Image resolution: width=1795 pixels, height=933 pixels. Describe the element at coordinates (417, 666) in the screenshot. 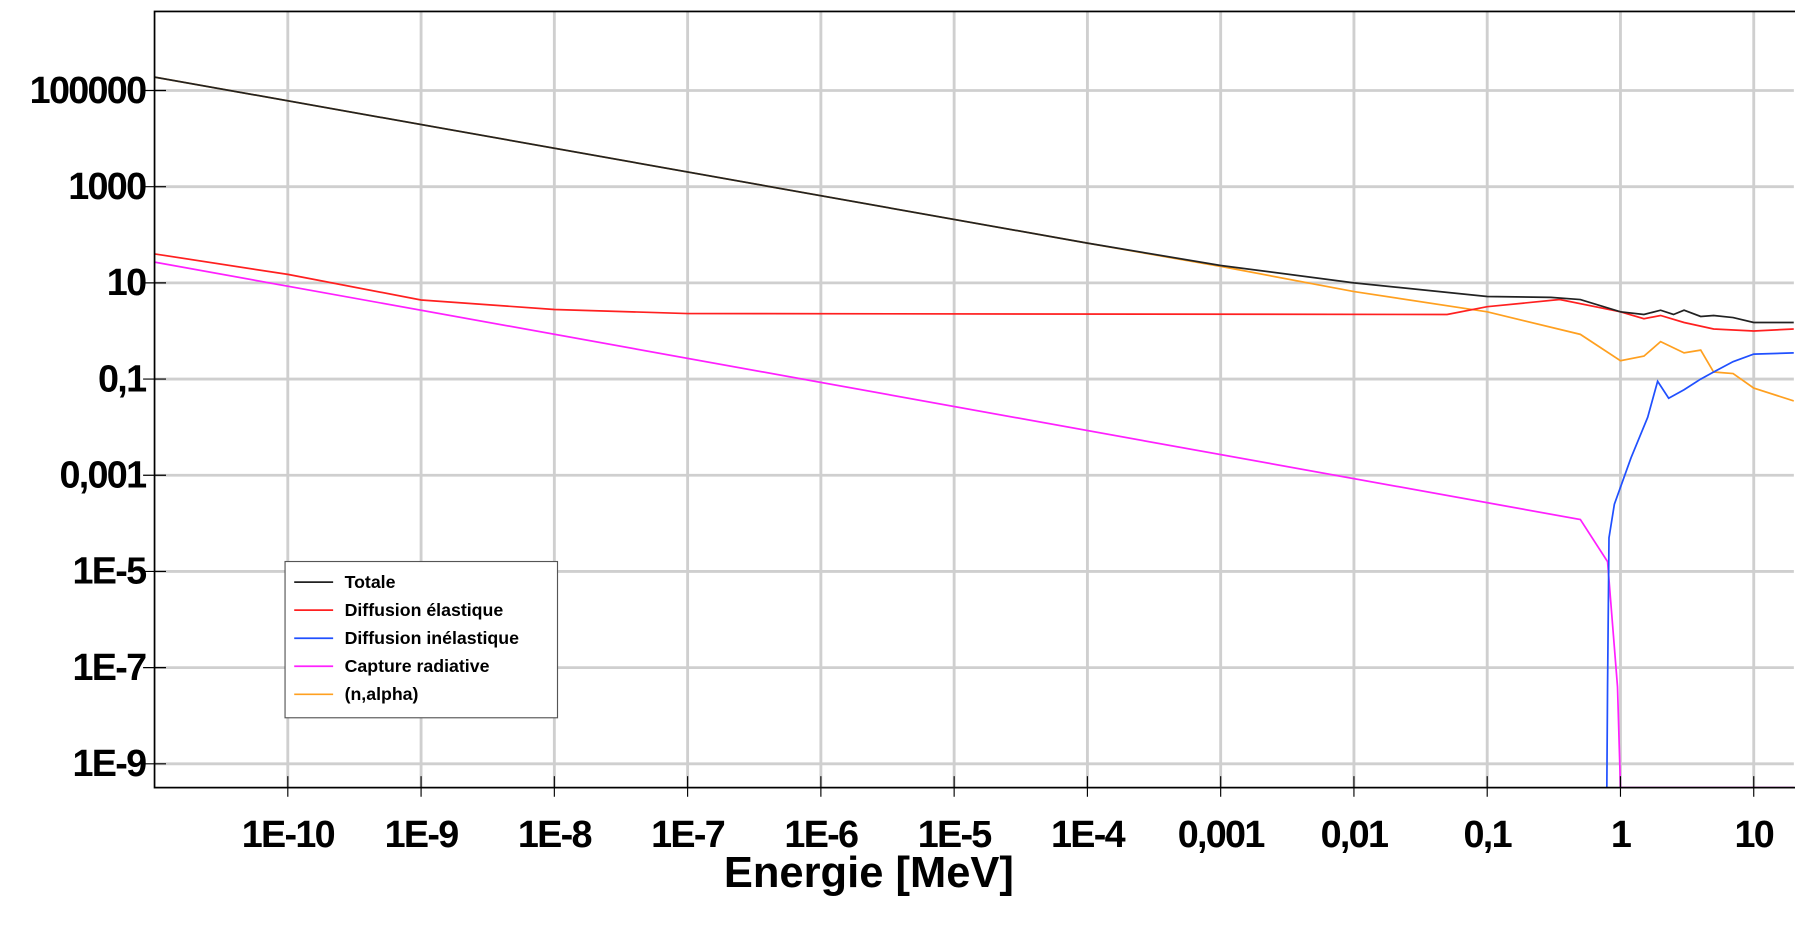

I see `legend-label: Capture radiative` at that location.